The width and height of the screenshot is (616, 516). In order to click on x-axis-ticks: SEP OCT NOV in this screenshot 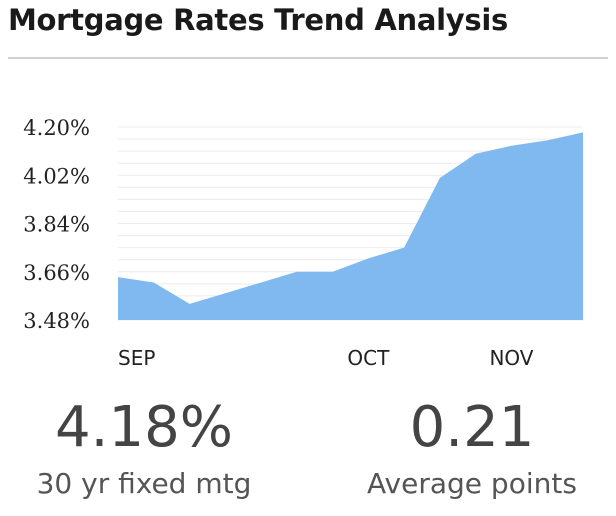, I will do `click(326, 358)`.